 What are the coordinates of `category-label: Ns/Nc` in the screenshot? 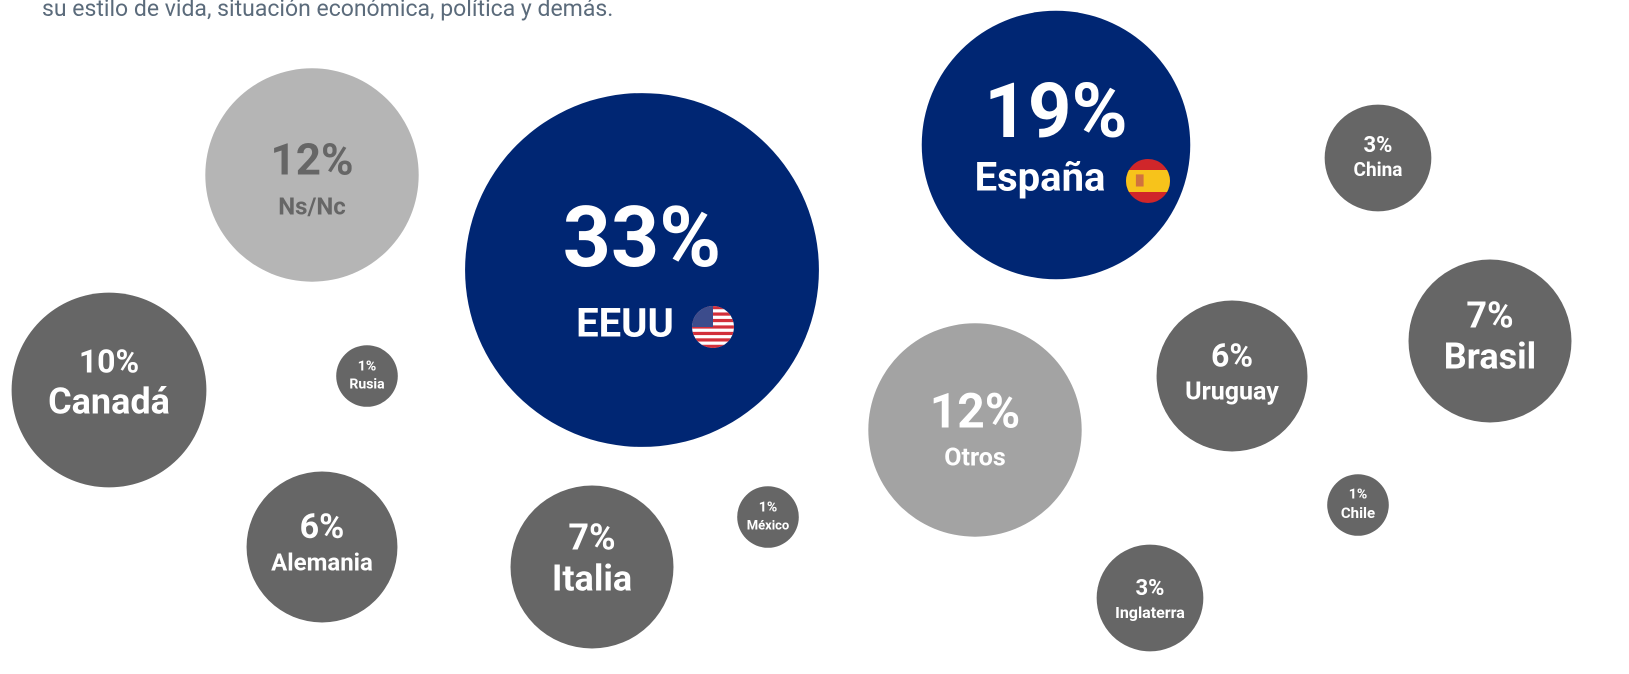 It's located at (312, 206).